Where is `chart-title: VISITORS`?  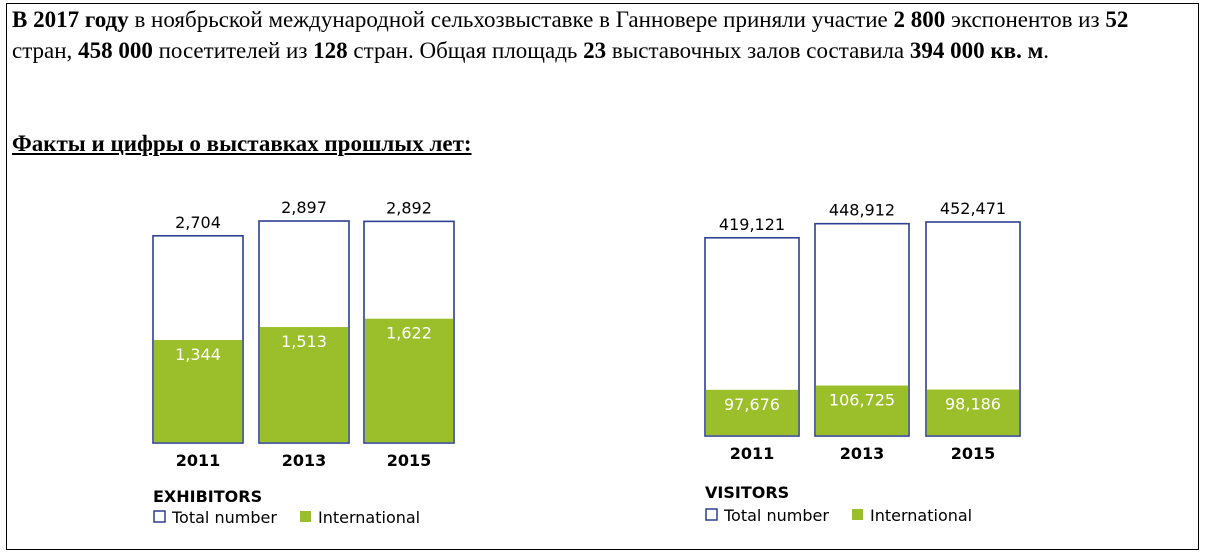
chart-title: VISITORS is located at coordinates (747, 492).